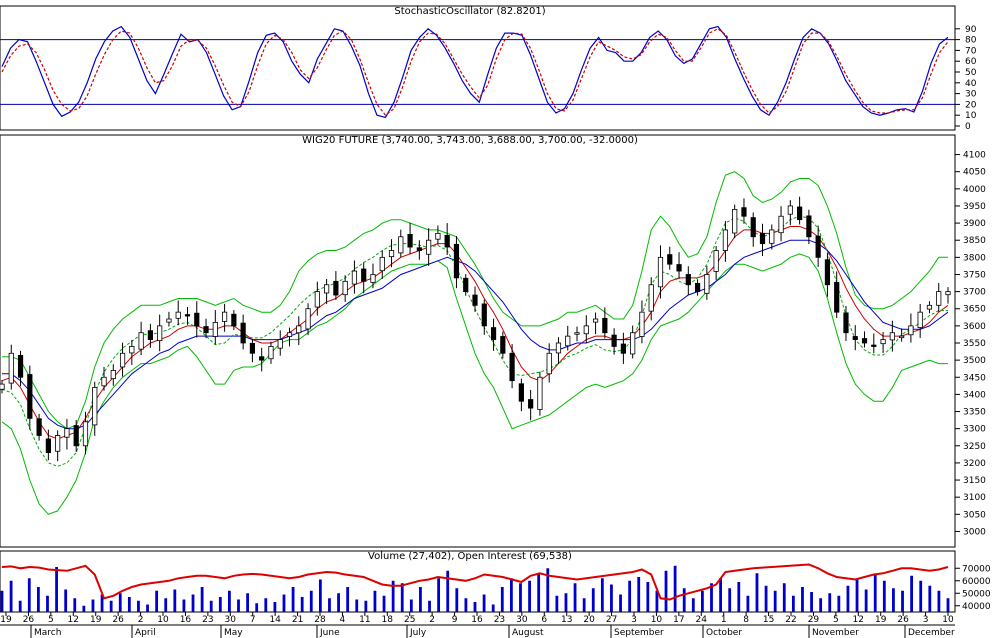  I want to click on stochastic-y-tick-label: 10, so click(971, 116).